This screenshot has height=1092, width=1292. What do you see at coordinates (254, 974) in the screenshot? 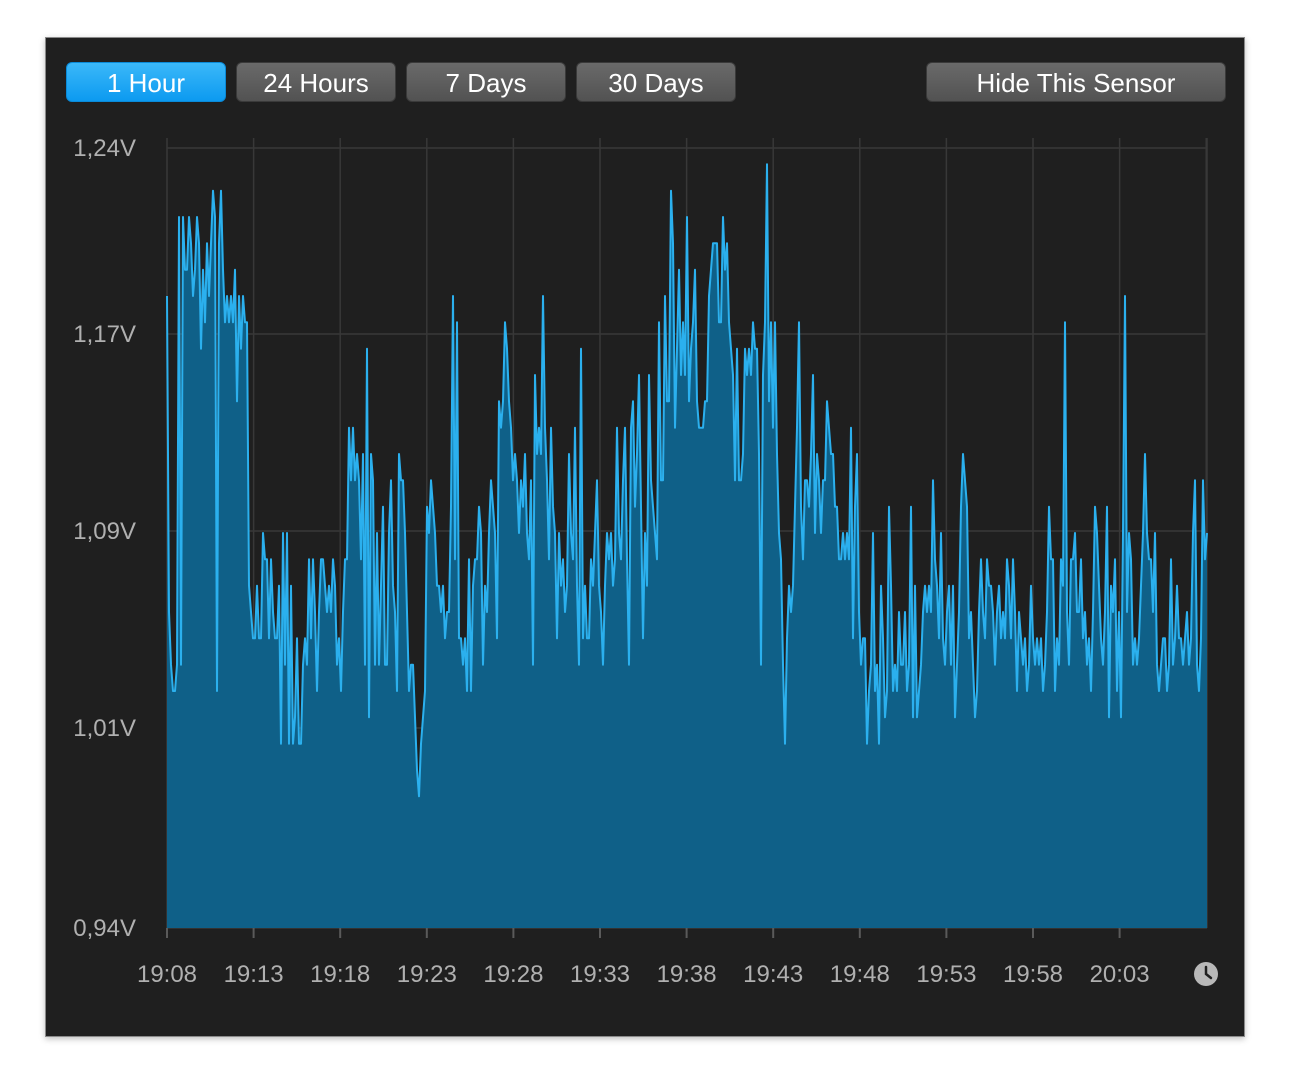
I see `x-tick-label: 19:13` at bounding box center [254, 974].